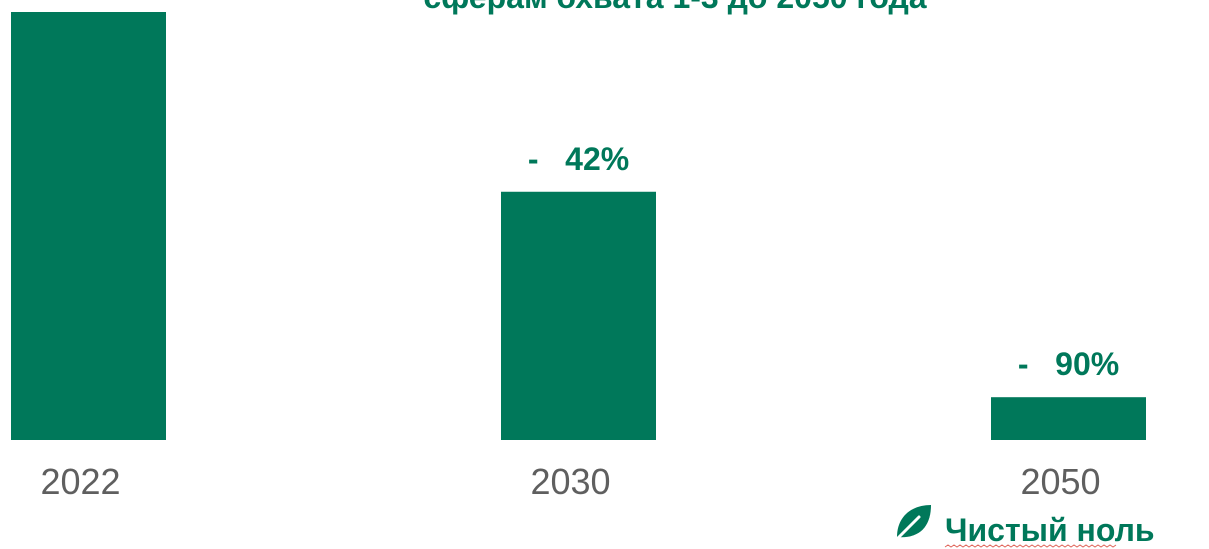 This screenshot has height=549, width=1209. Describe the element at coordinates (1050, 530) in the screenshot. I see `net-zero-label: Чистый ноль` at that location.